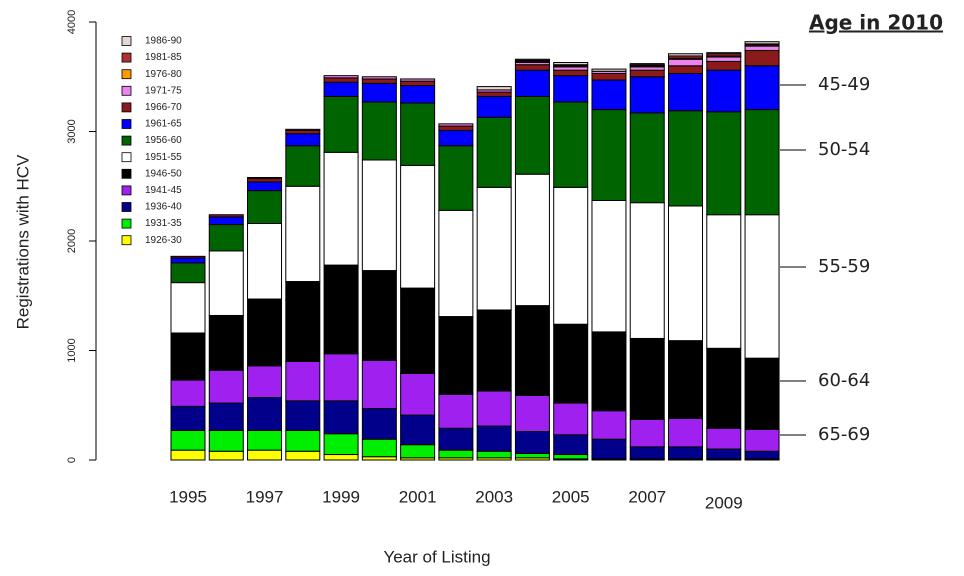 The width and height of the screenshot is (964, 576). I want to click on annotation: 50-54, so click(844, 149).